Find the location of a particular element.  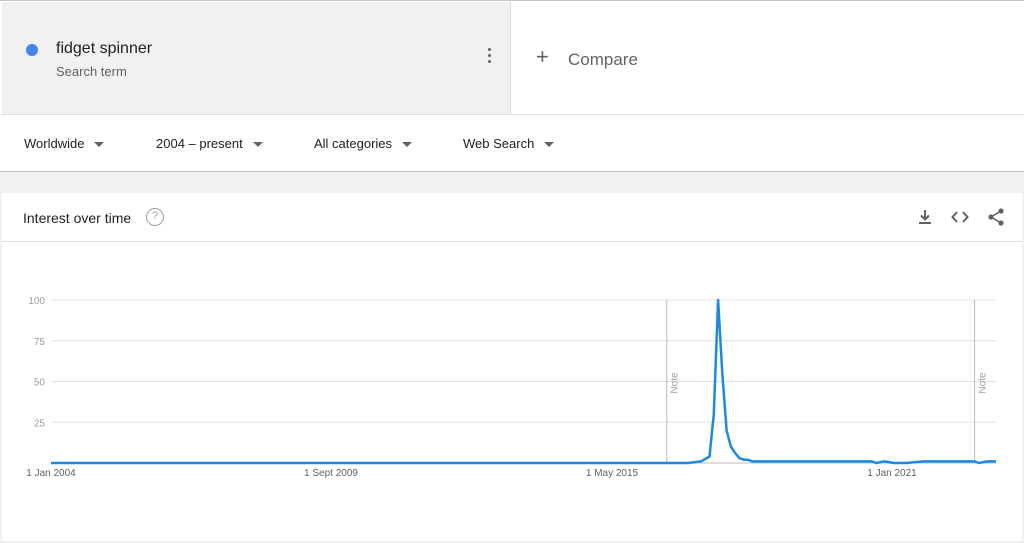

y-tick-label: 100 is located at coordinates (36, 301).